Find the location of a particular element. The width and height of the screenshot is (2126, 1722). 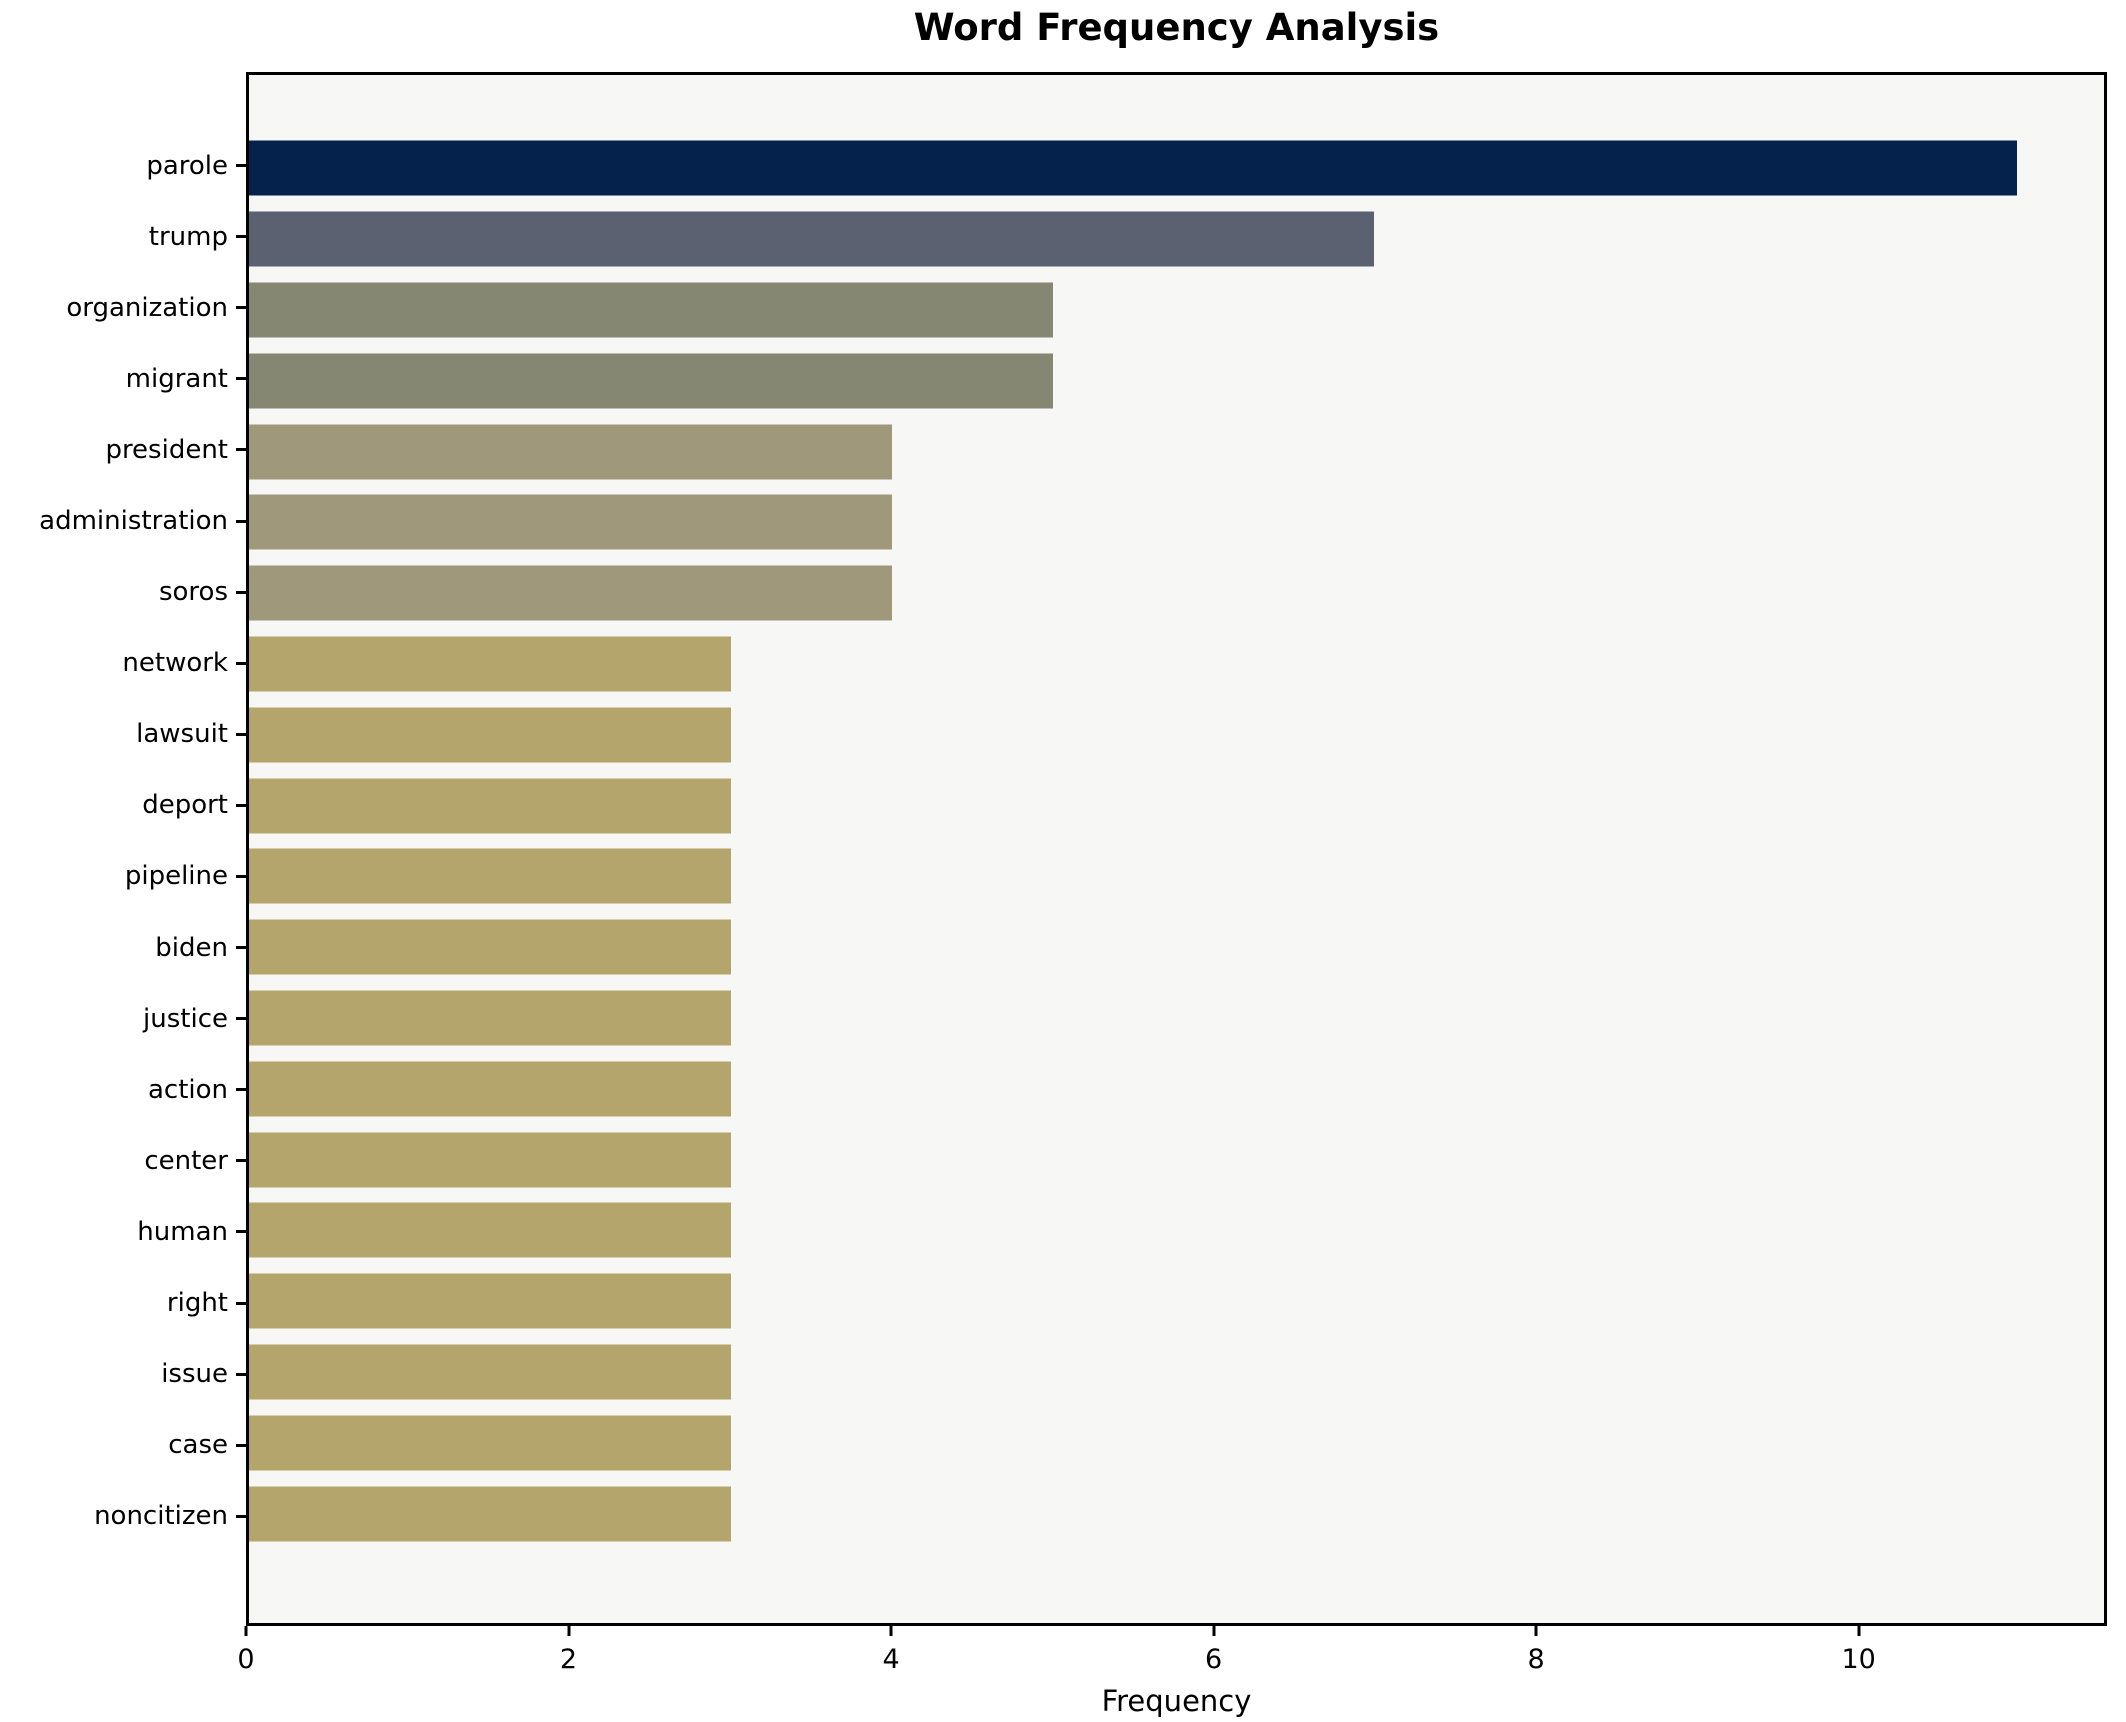

y-label-row: right is located at coordinates (123, 1303).